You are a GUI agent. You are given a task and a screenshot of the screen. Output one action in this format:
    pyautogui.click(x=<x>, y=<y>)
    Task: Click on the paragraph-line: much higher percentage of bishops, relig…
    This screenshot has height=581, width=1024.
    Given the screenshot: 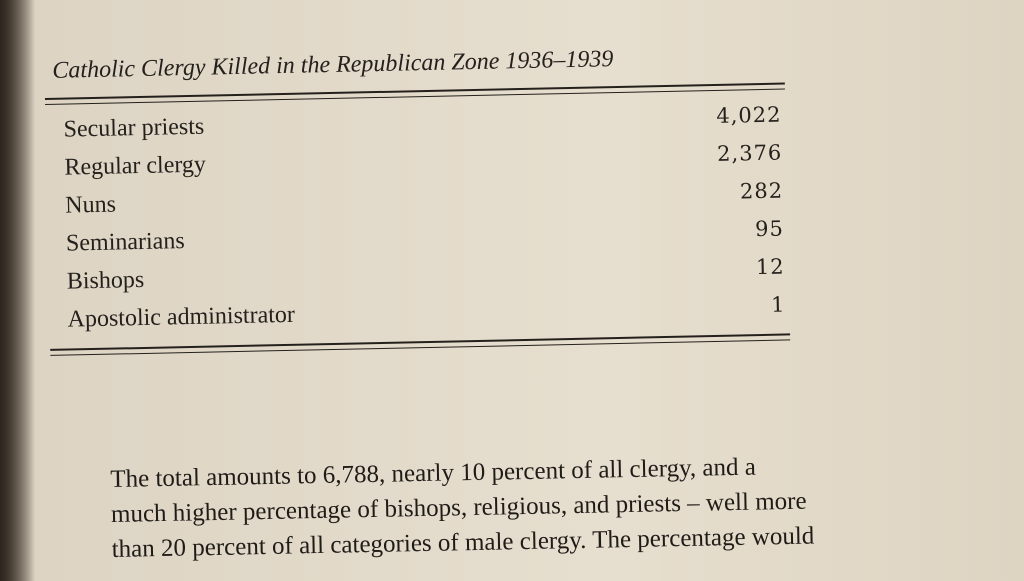 What is the action you would take?
    pyautogui.click(x=458, y=507)
    